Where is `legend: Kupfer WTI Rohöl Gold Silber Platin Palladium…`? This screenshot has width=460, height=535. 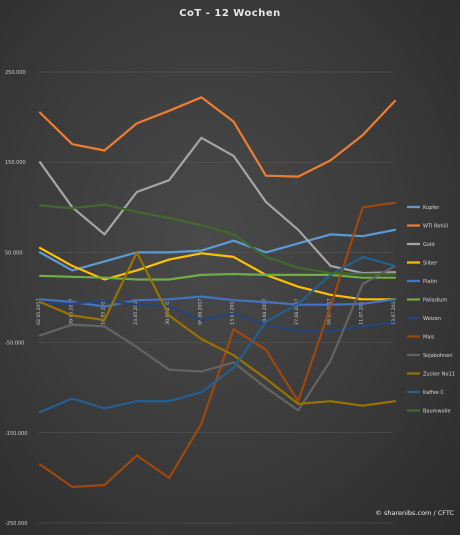 legend: Kupfer WTI Rohöl Gold Silber Platin Palladium… is located at coordinates (431, 310).